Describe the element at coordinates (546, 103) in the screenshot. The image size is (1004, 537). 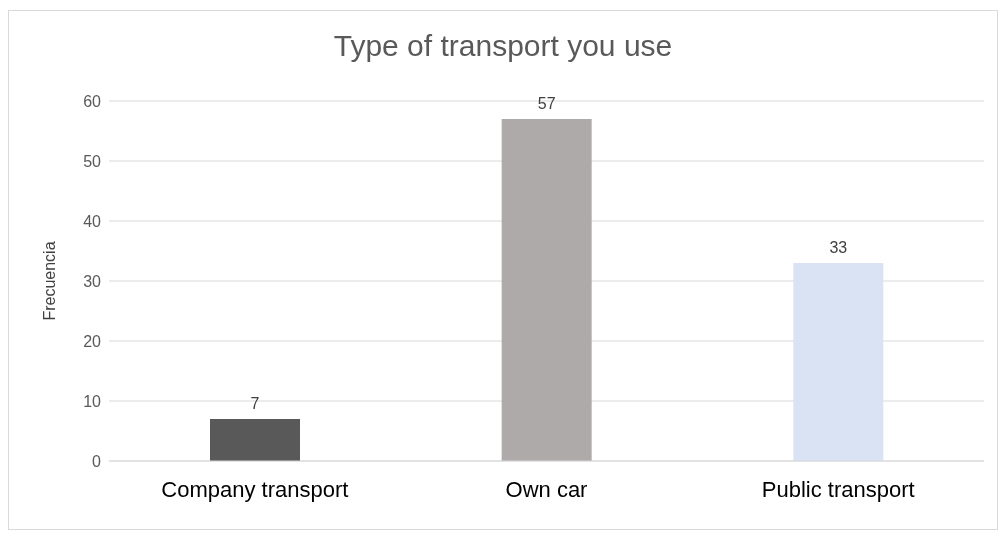
I see `data-label: 57` at that location.